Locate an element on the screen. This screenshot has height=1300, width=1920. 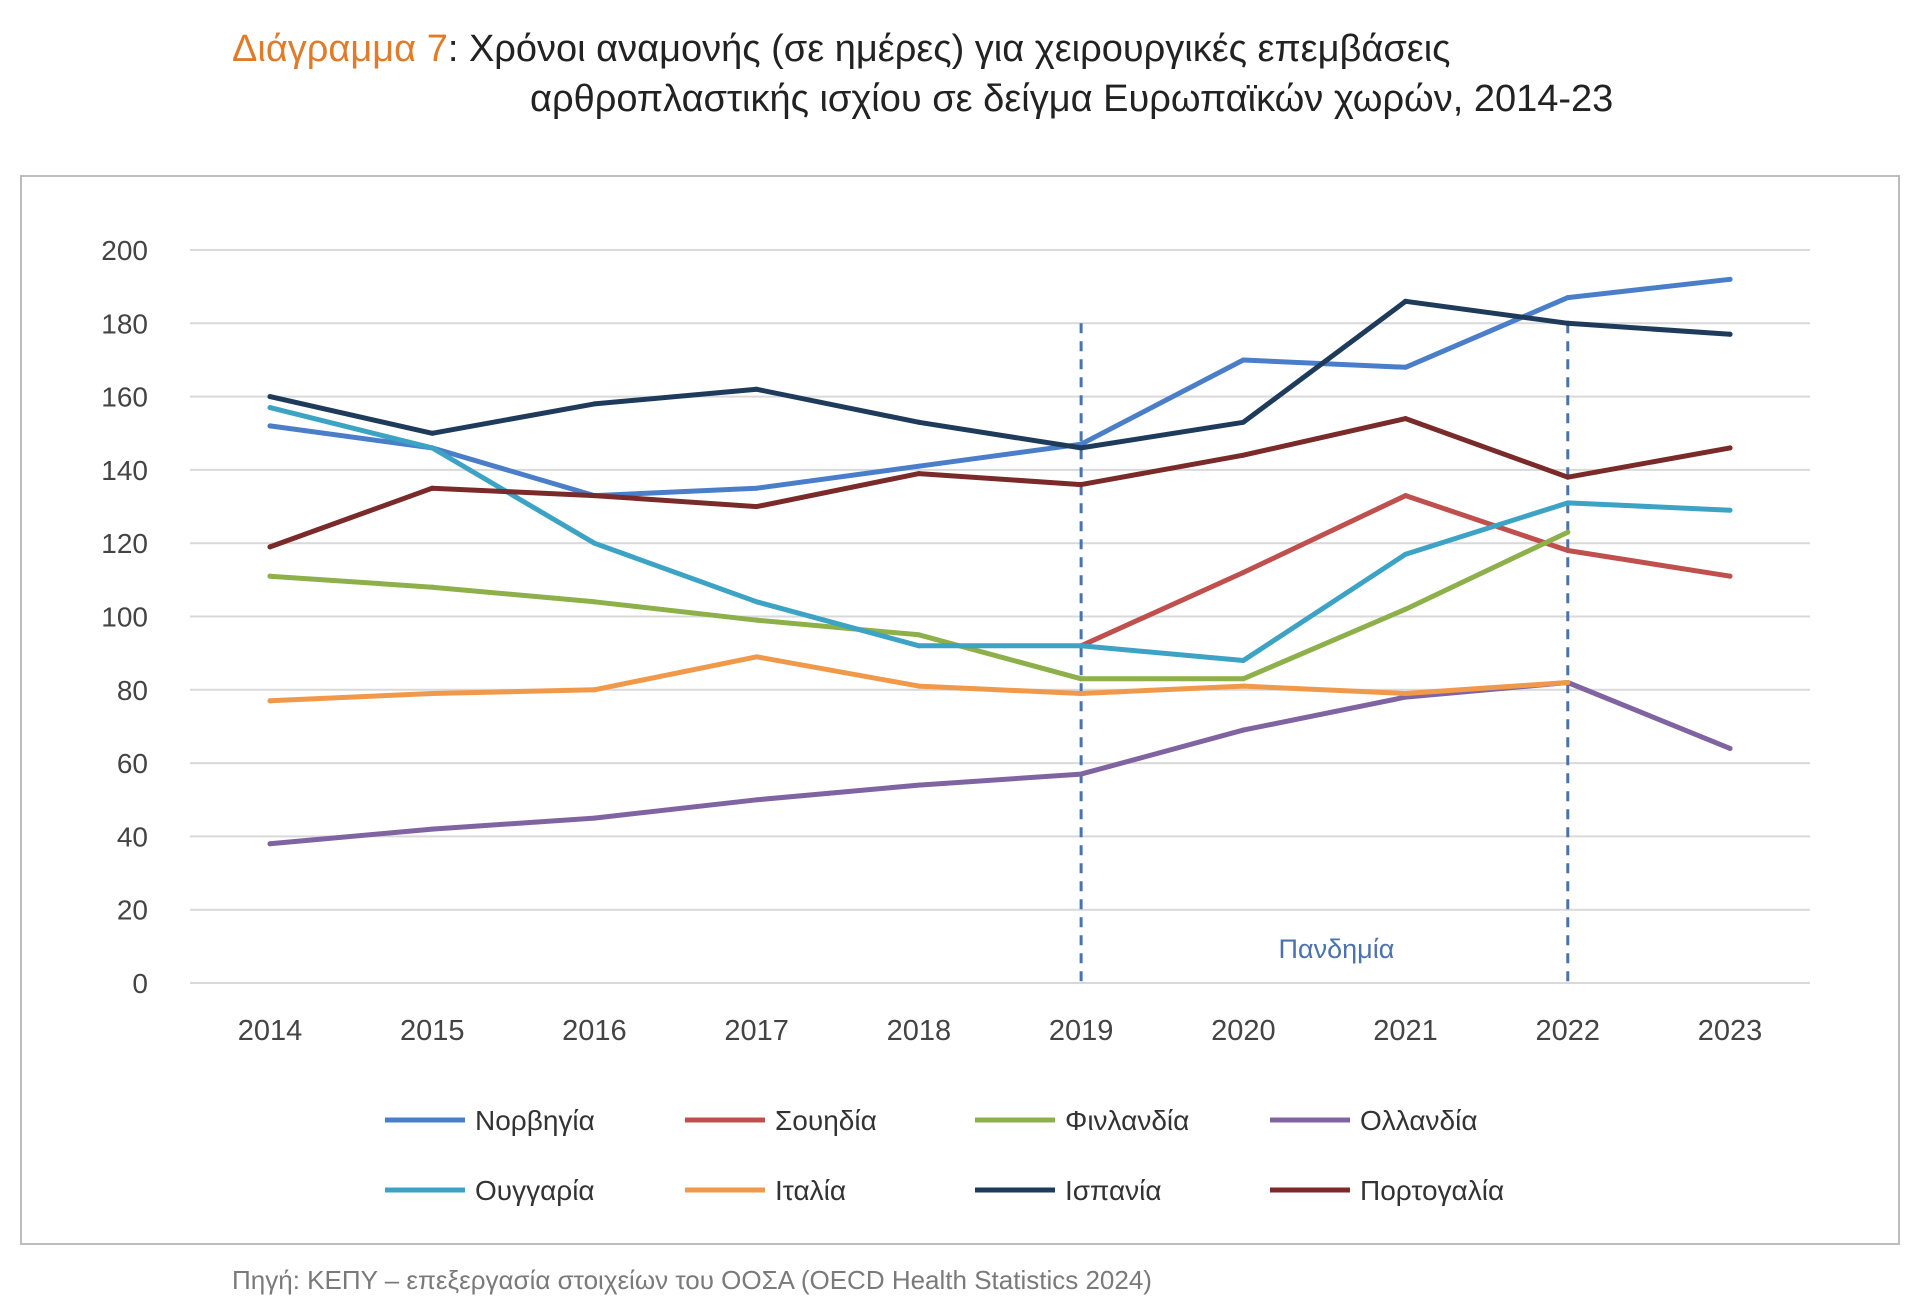
series-5-point-2023 is located at coordinates (1730, 510).